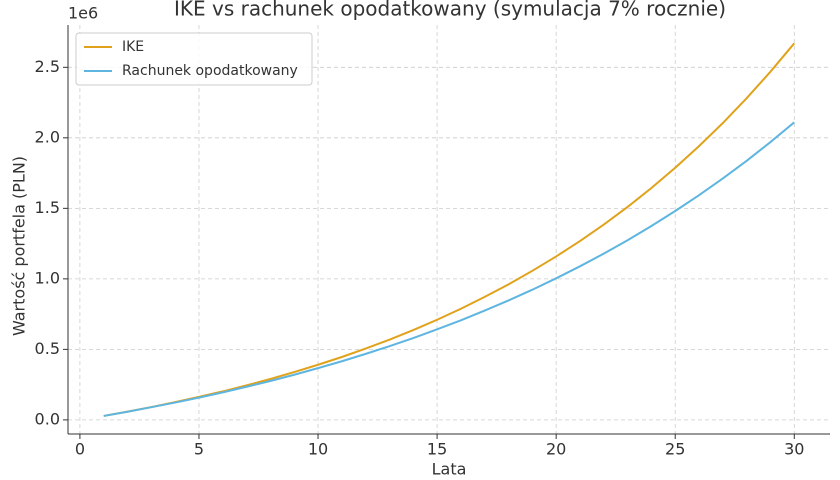  Describe the element at coordinates (794, 449) in the screenshot. I see `x-tick-label: 30` at that location.